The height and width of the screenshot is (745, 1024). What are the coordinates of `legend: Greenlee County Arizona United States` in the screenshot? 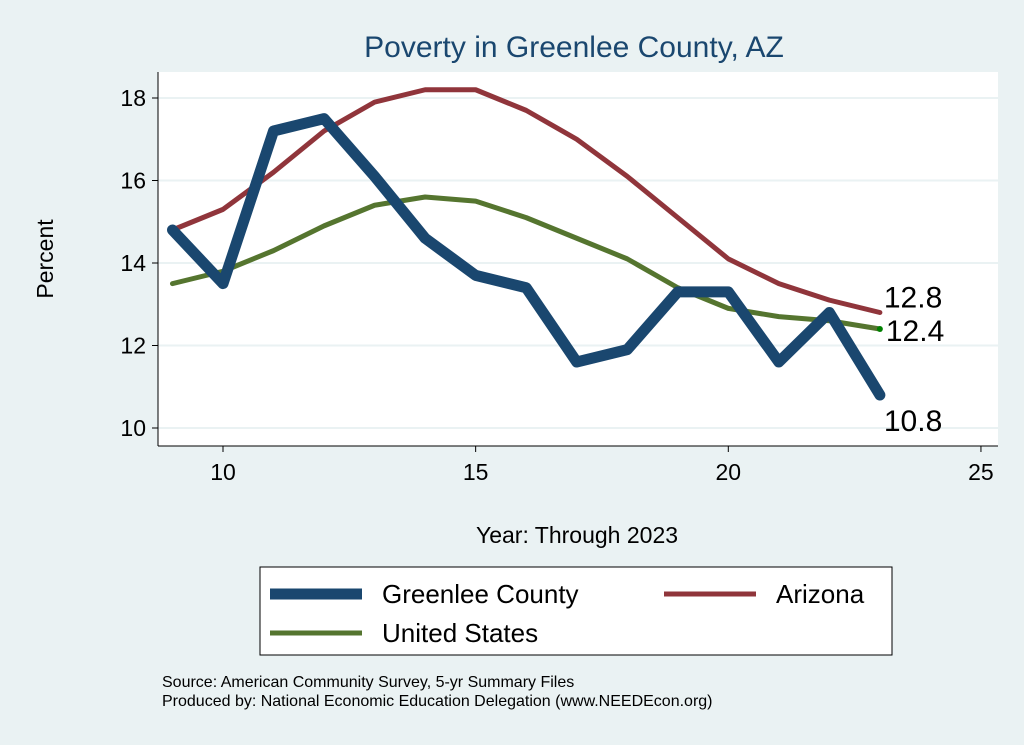 It's located at (576, 611).